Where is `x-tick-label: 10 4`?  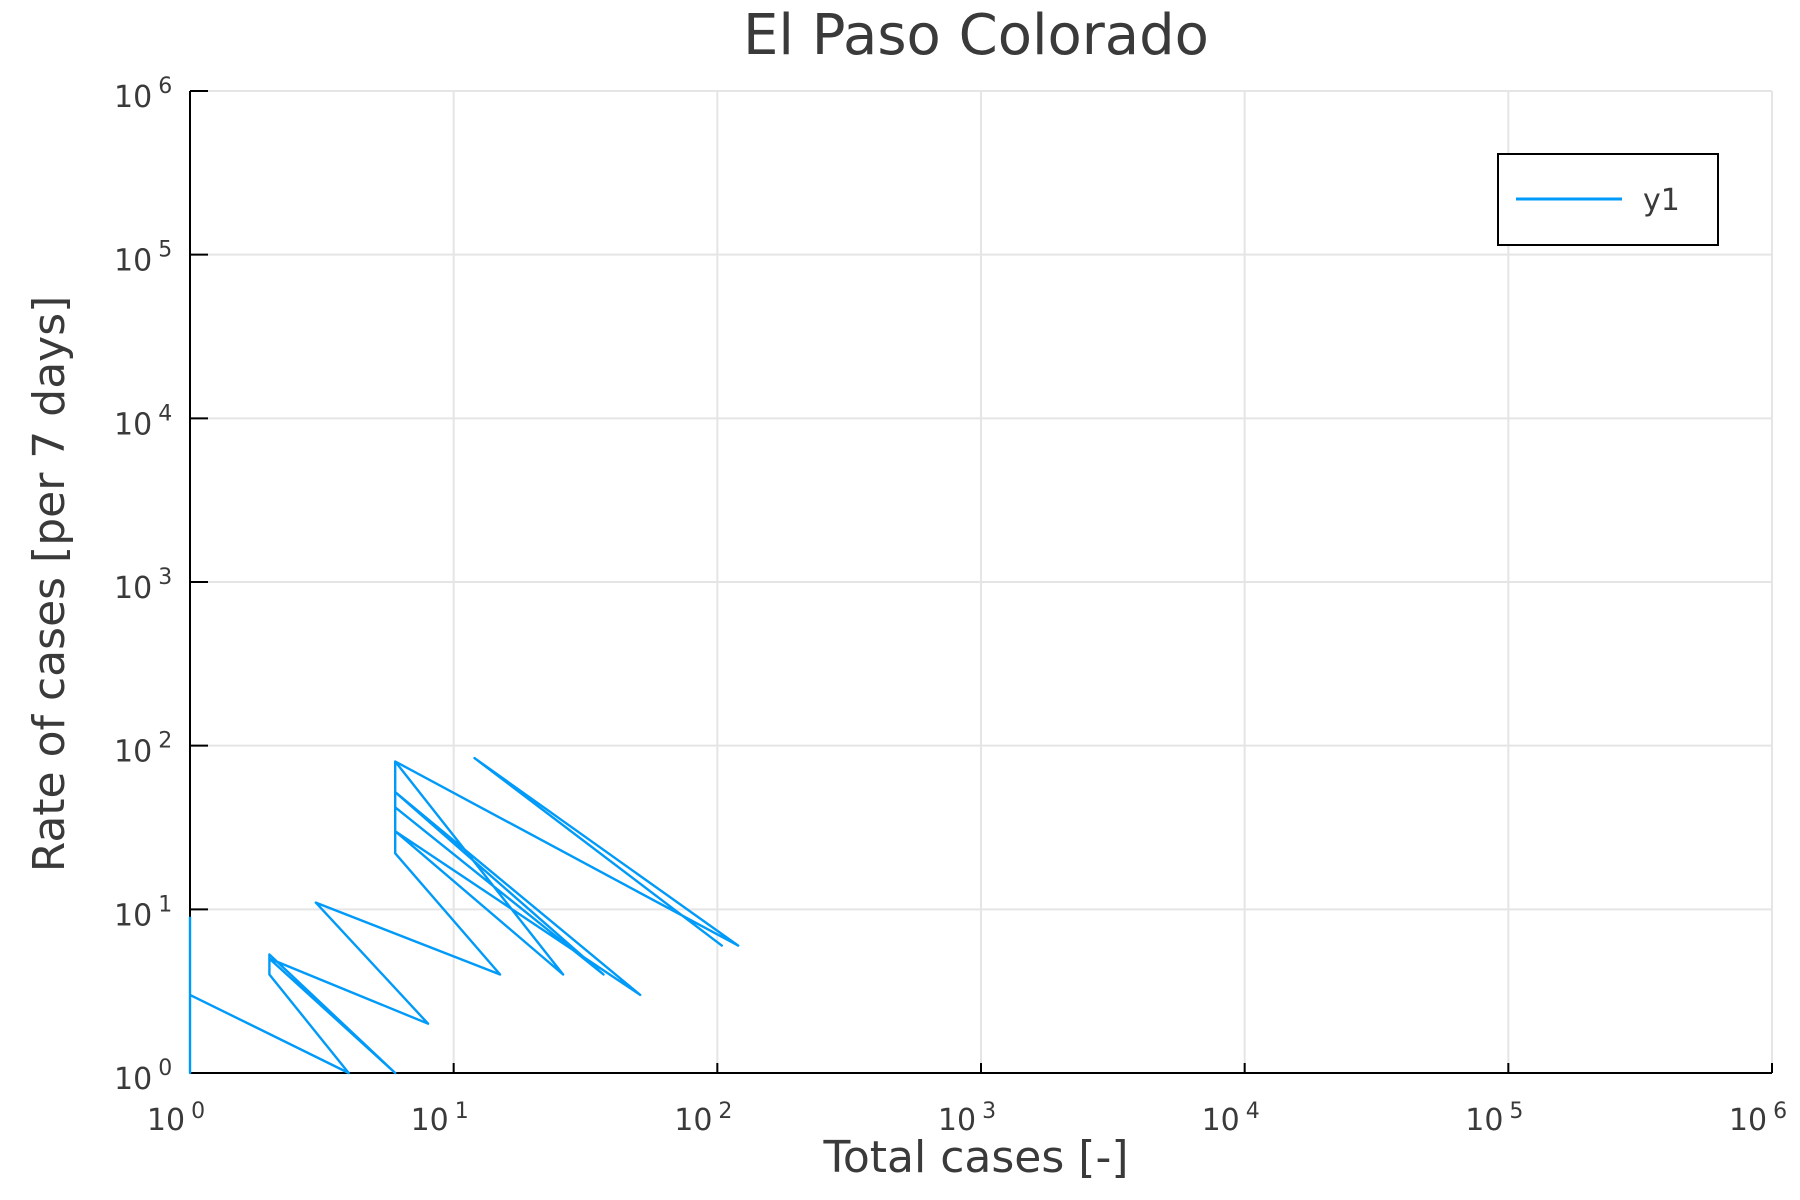 x-tick-label: 10 4 is located at coordinates (1231, 1118).